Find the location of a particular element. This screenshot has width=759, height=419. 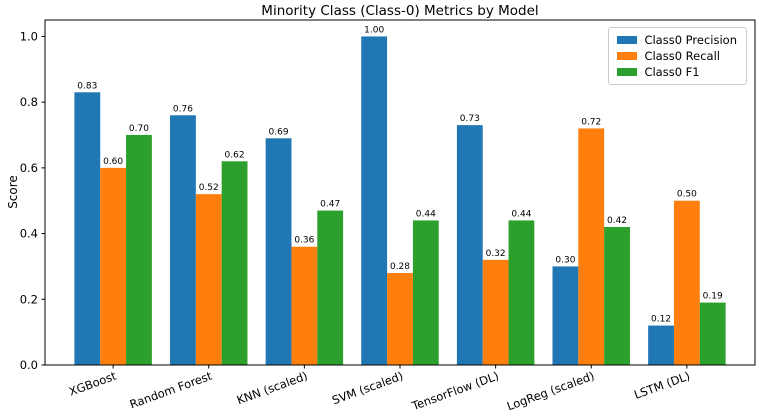

y-tick-label: 0.6 is located at coordinates (29, 168).